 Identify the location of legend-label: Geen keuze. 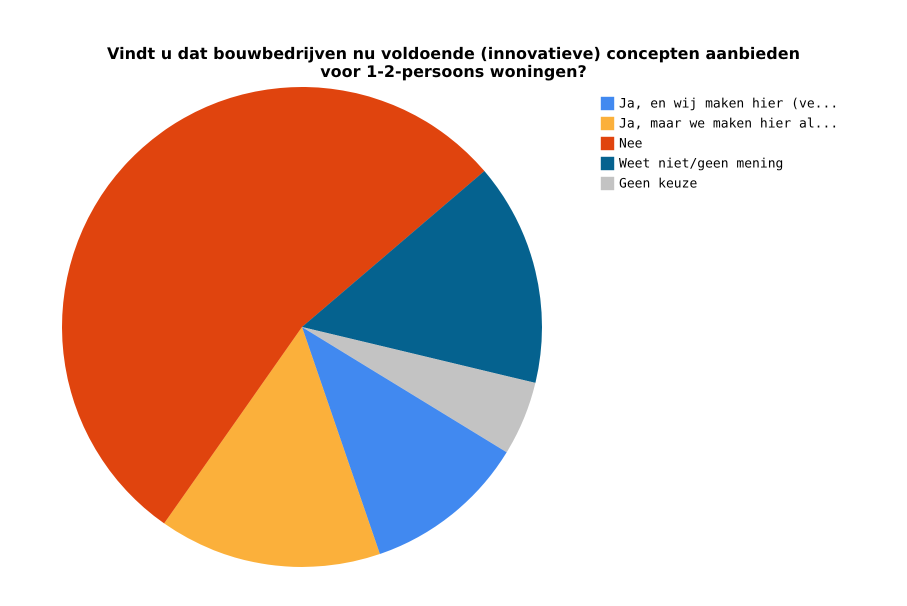
(658, 184).